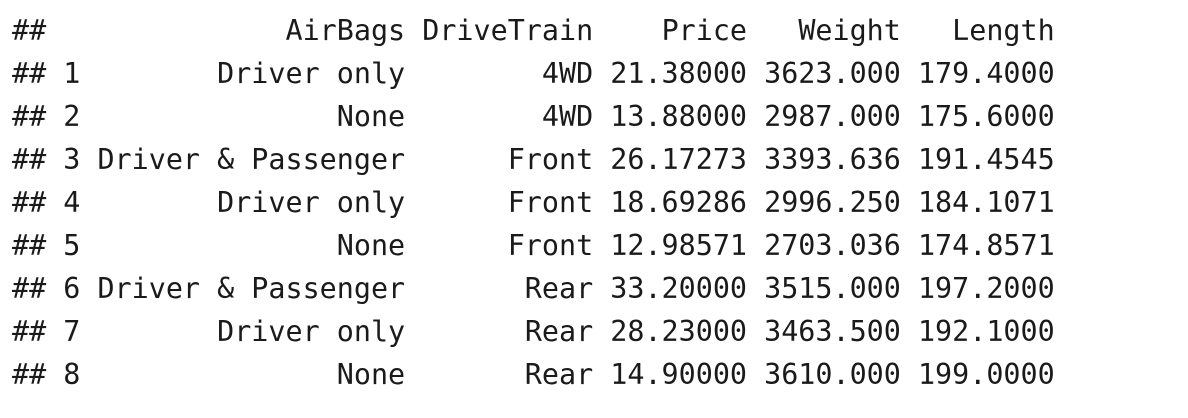  What do you see at coordinates (72, 116) in the screenshot?
I see `row-index: 2` at bounding box center [72, 116].